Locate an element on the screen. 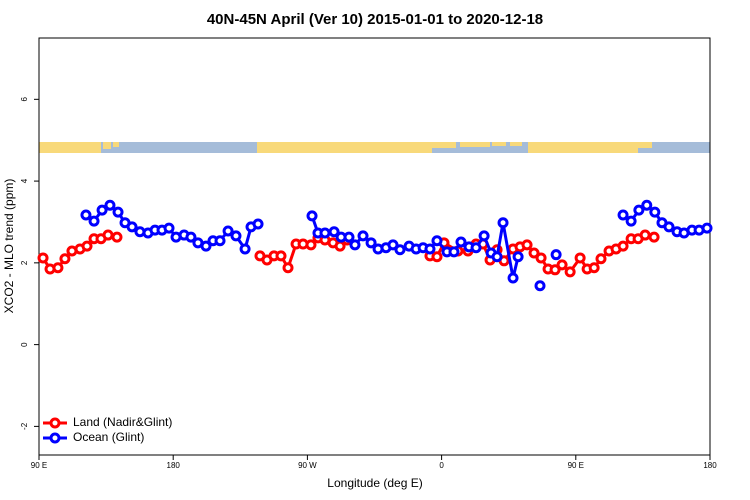 Image resolution: width=750 pixels, height=500 pixels. x-tick-label: 0 is located at coordinates (441, 465).